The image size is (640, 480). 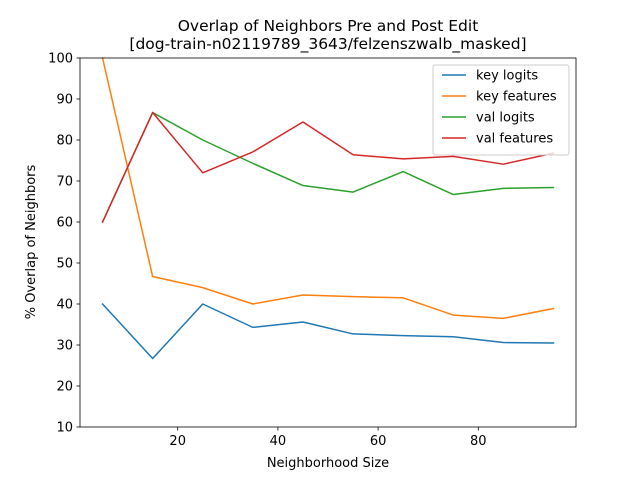 What do you see at coordinates (64, 428) in the screenshot?
I see `y-tick-label-1: 10` at bounding box center [64, 428].